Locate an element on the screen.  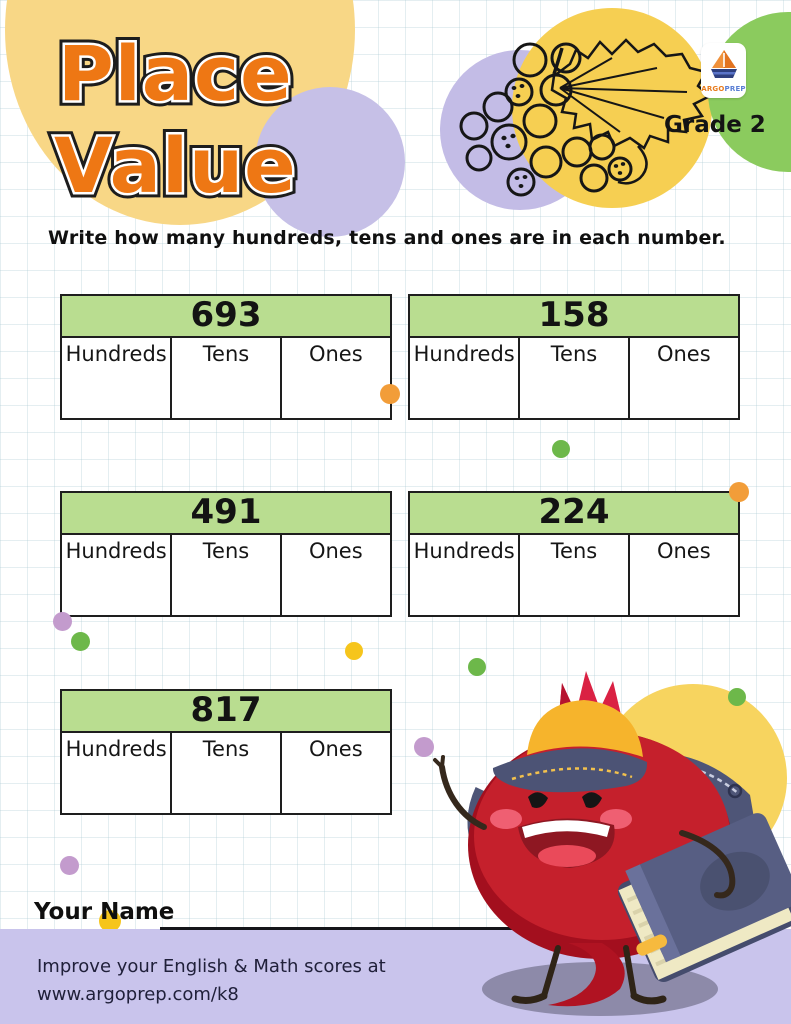
juggling-ball-purple is located at coordinates (424, 747).